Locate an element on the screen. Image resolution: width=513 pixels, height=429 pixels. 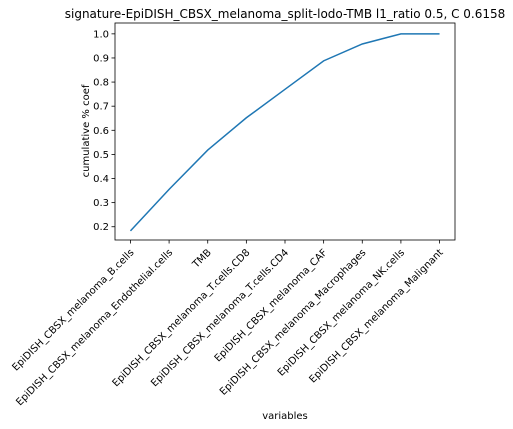
y-tick-label: 0.6 is located at coordinates (101, 131).